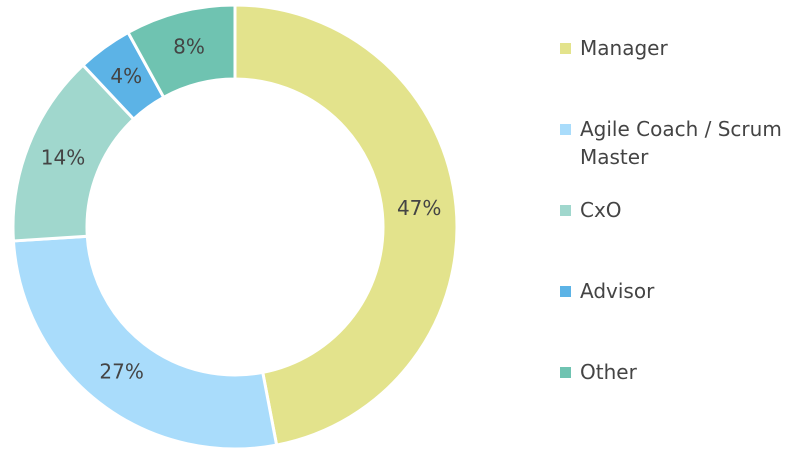 The image size is (804, 450). I want to click on legend-label: Manager, so click(624, 48).